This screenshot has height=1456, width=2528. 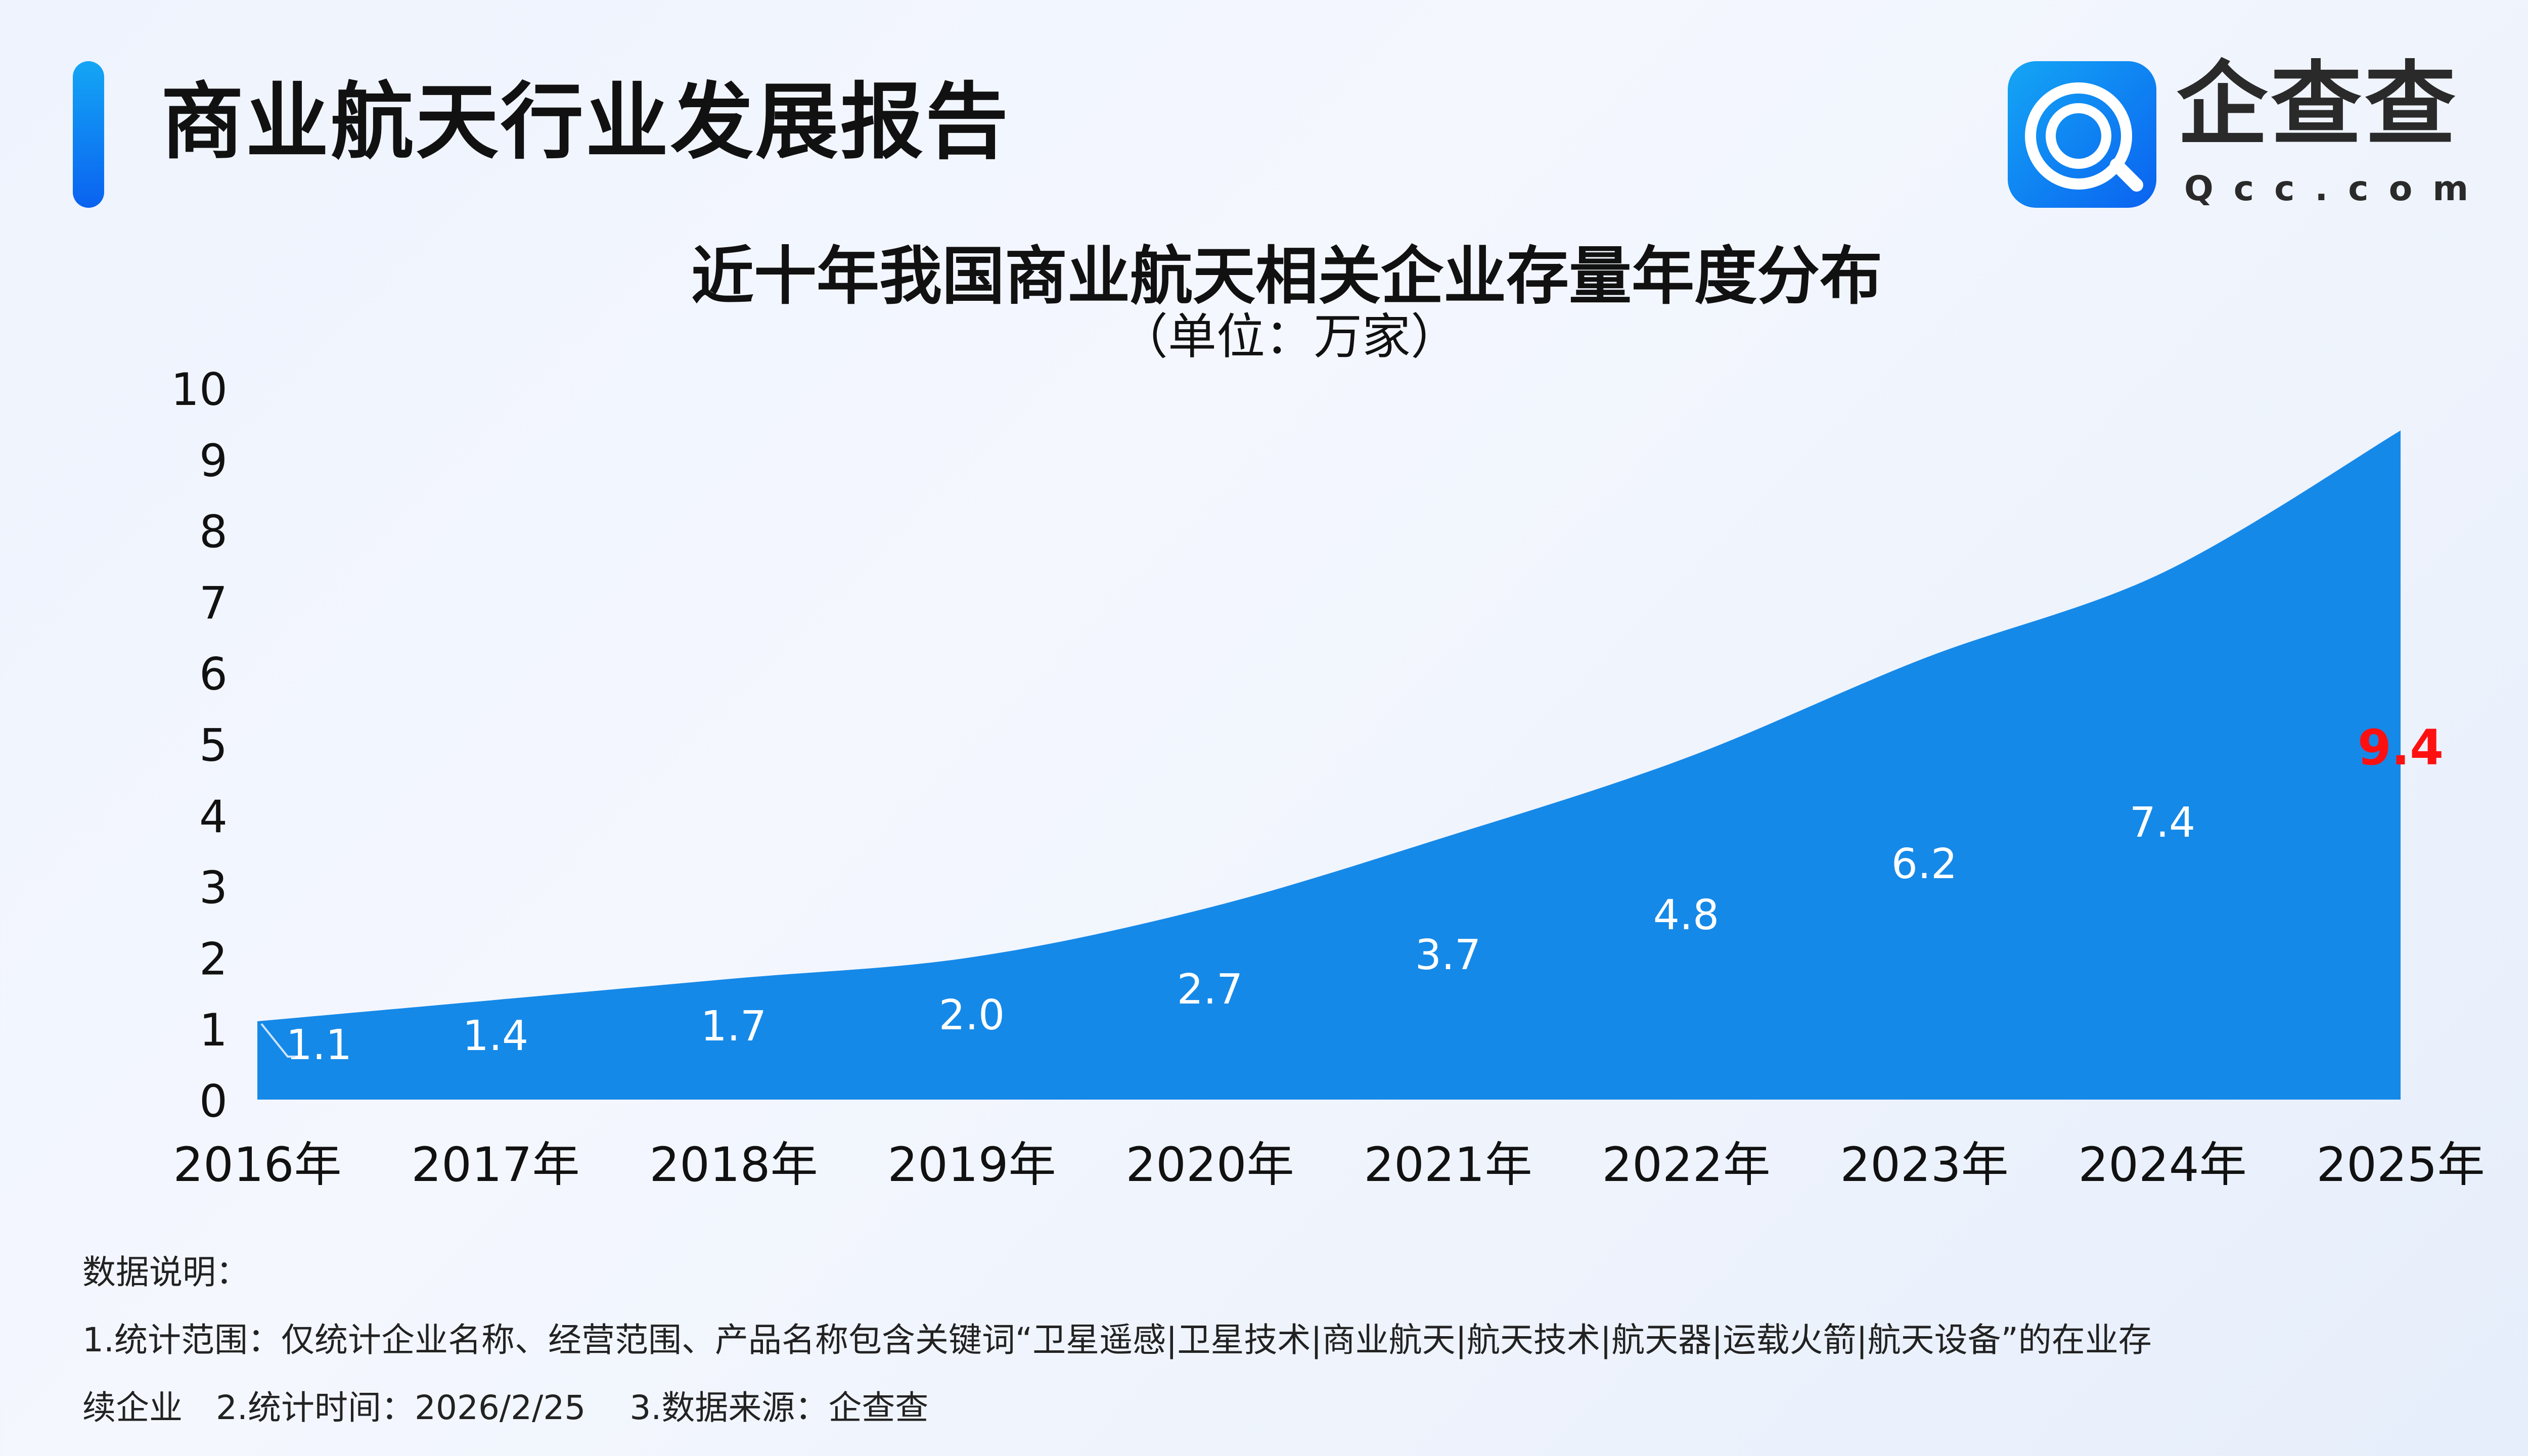 What do you see at coordinates (166, 1272) in the screenshot?
I see `notes-heading: 数据说明：` at bounding box center [166, 1272].